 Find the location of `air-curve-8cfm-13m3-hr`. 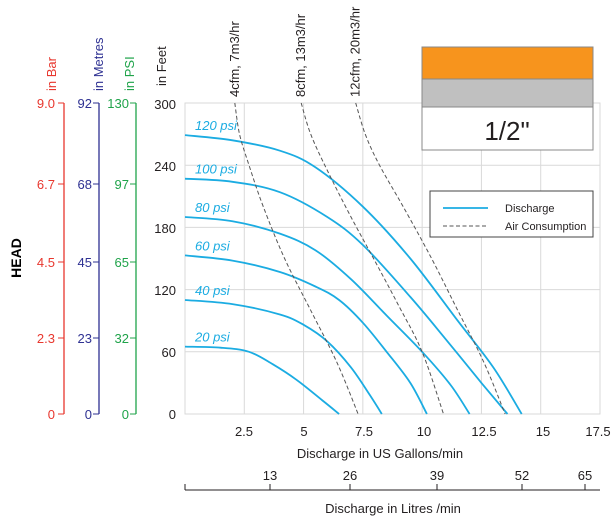

air-curve-8cfm-13m3-hr is located at coordinates (372, 258).